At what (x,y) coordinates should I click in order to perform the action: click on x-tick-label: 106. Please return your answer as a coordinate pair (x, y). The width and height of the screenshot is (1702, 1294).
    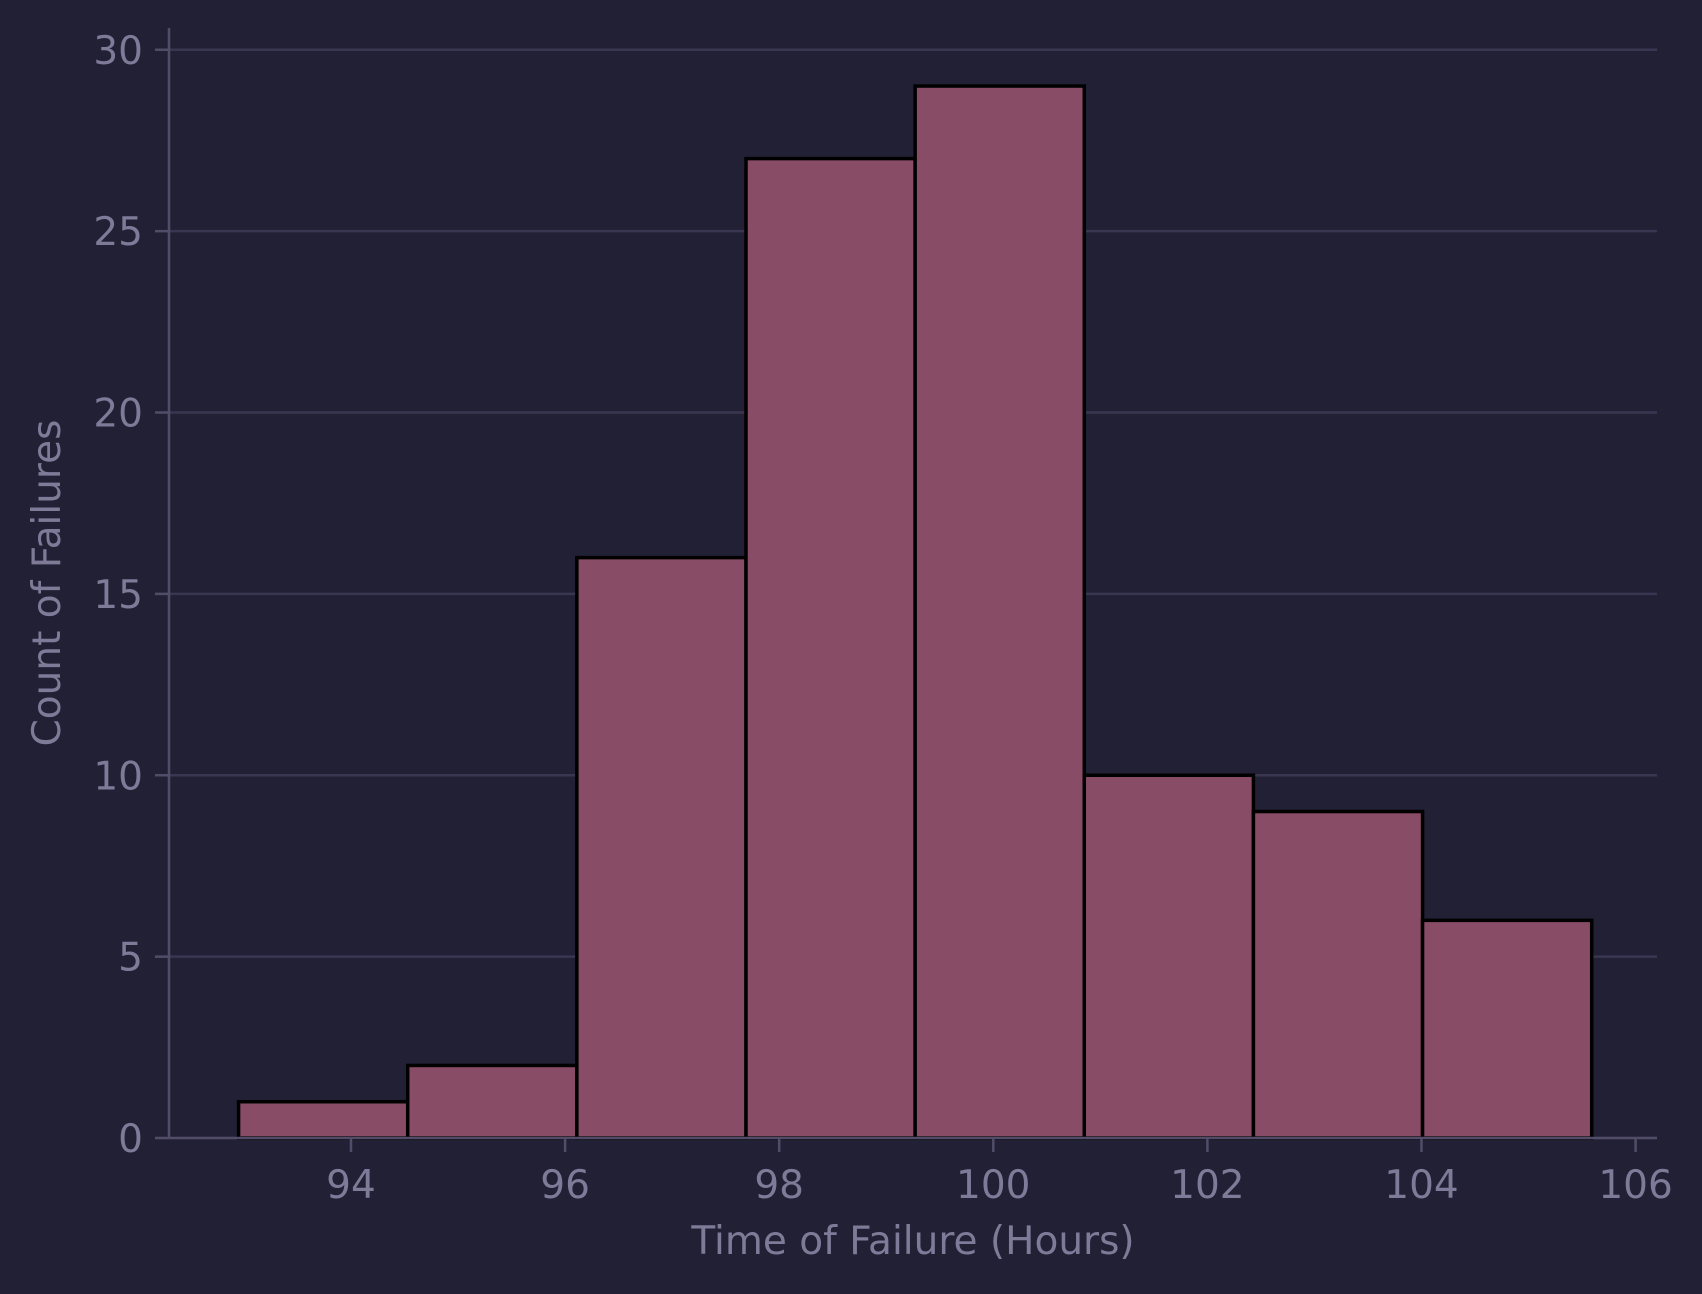
    Looking at the image, I should click on (1635, 1185).